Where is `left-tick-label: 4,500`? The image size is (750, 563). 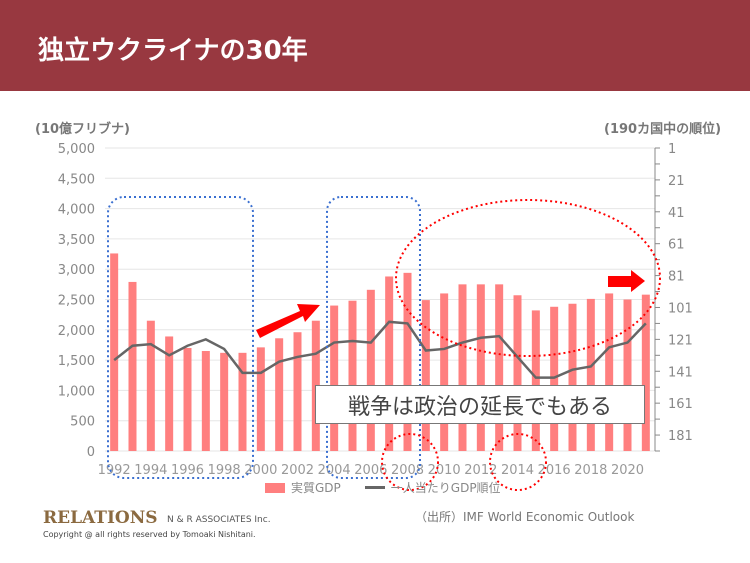 left-tick-label: 4,500 is located at coordinates (76, 179).